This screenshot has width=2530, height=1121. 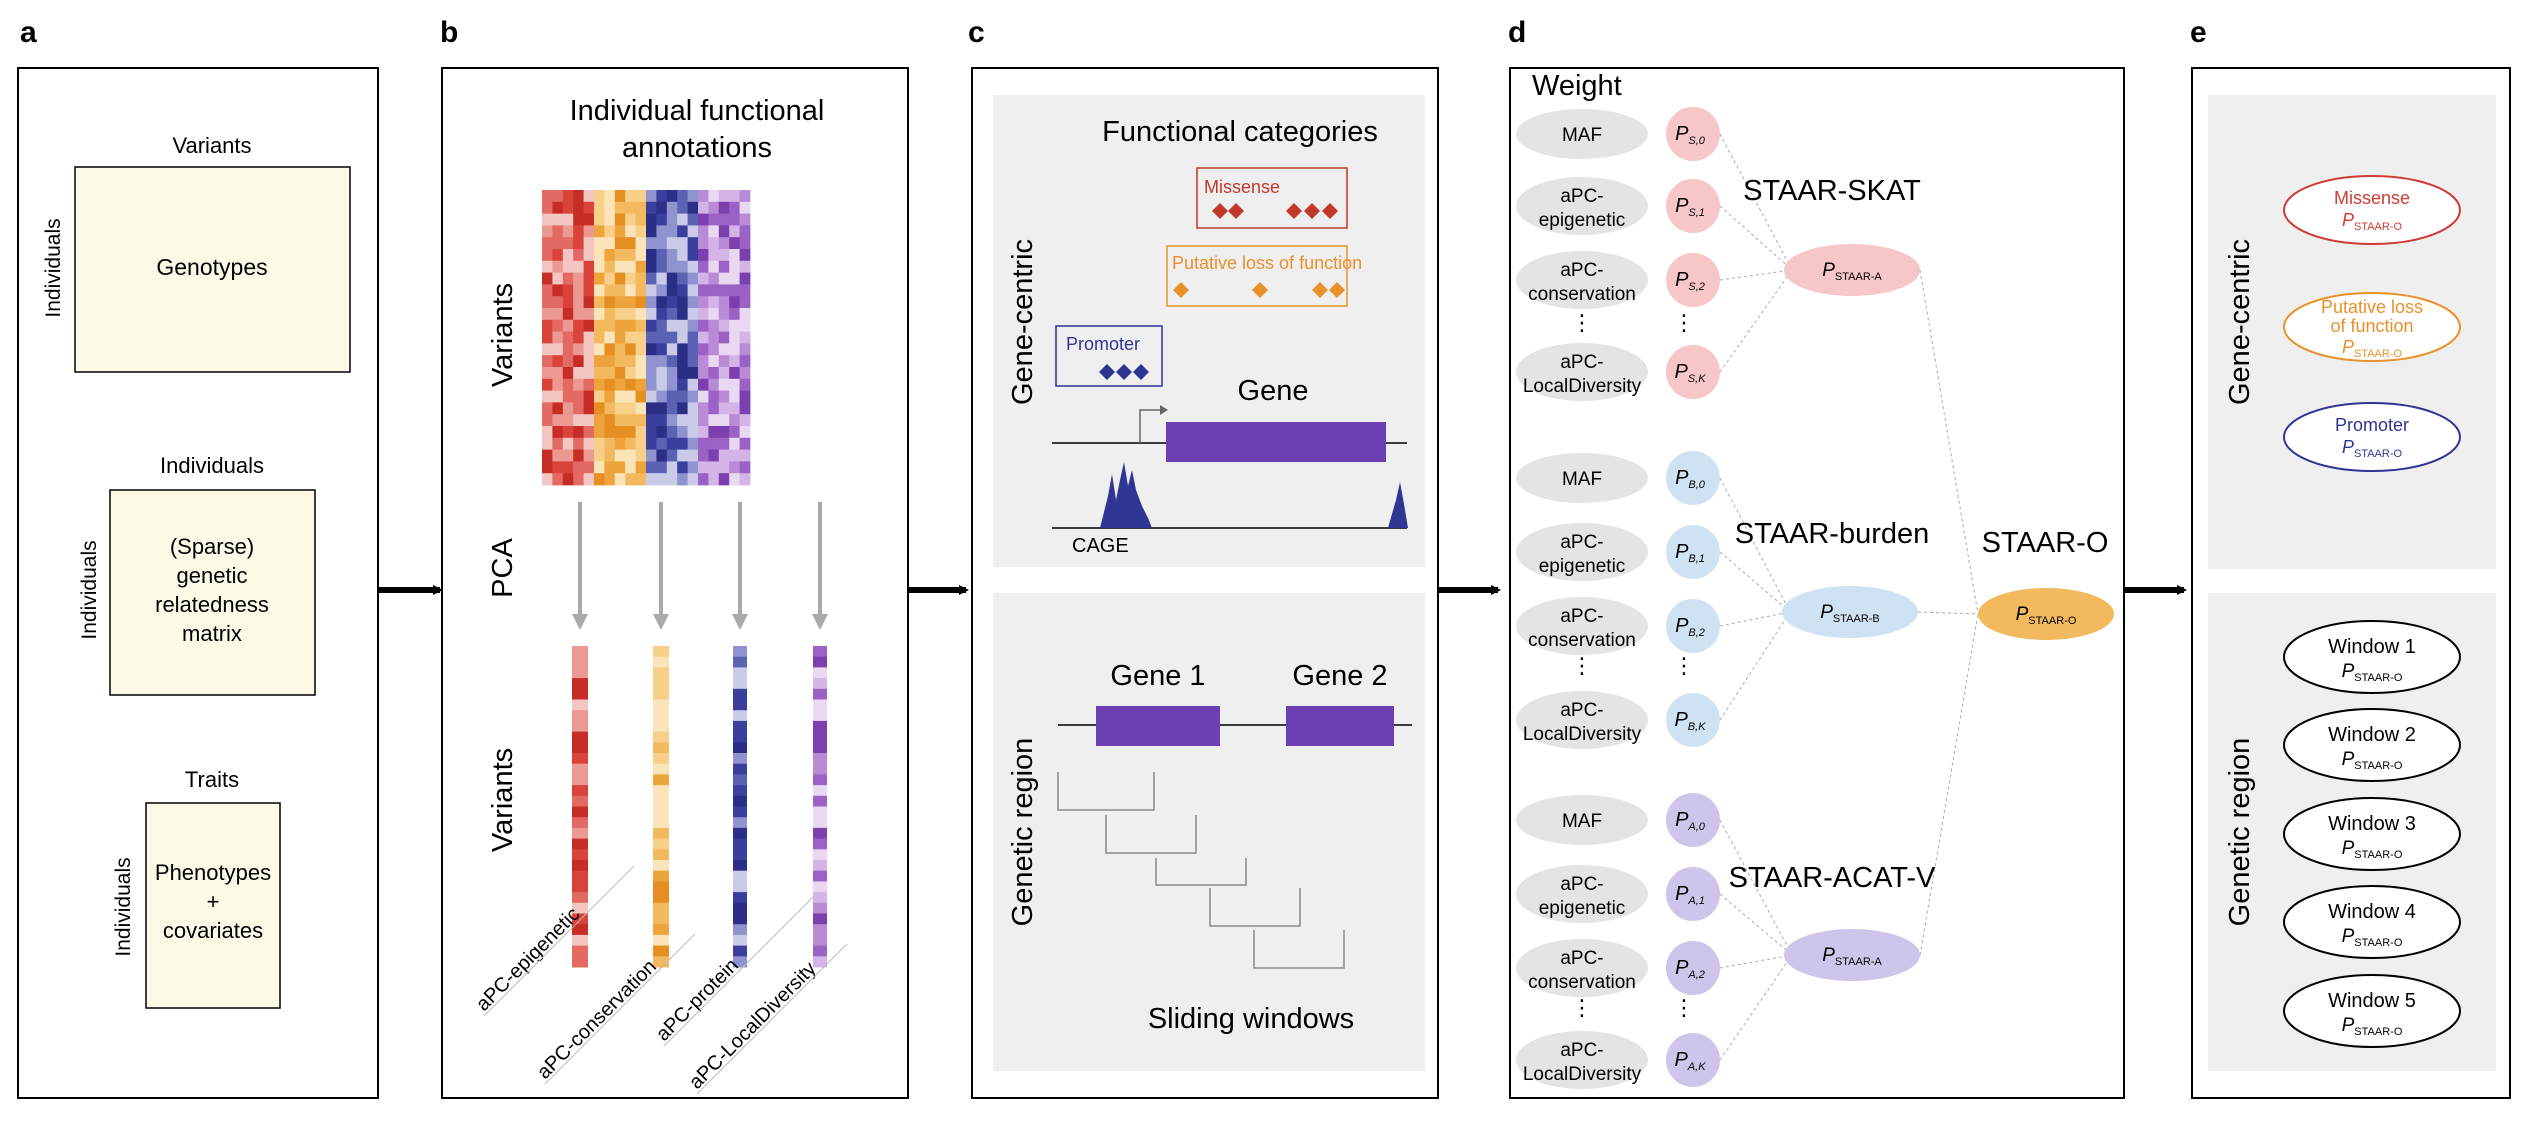 I want to click on promoter-diamond, so click(x=1107, y=372).